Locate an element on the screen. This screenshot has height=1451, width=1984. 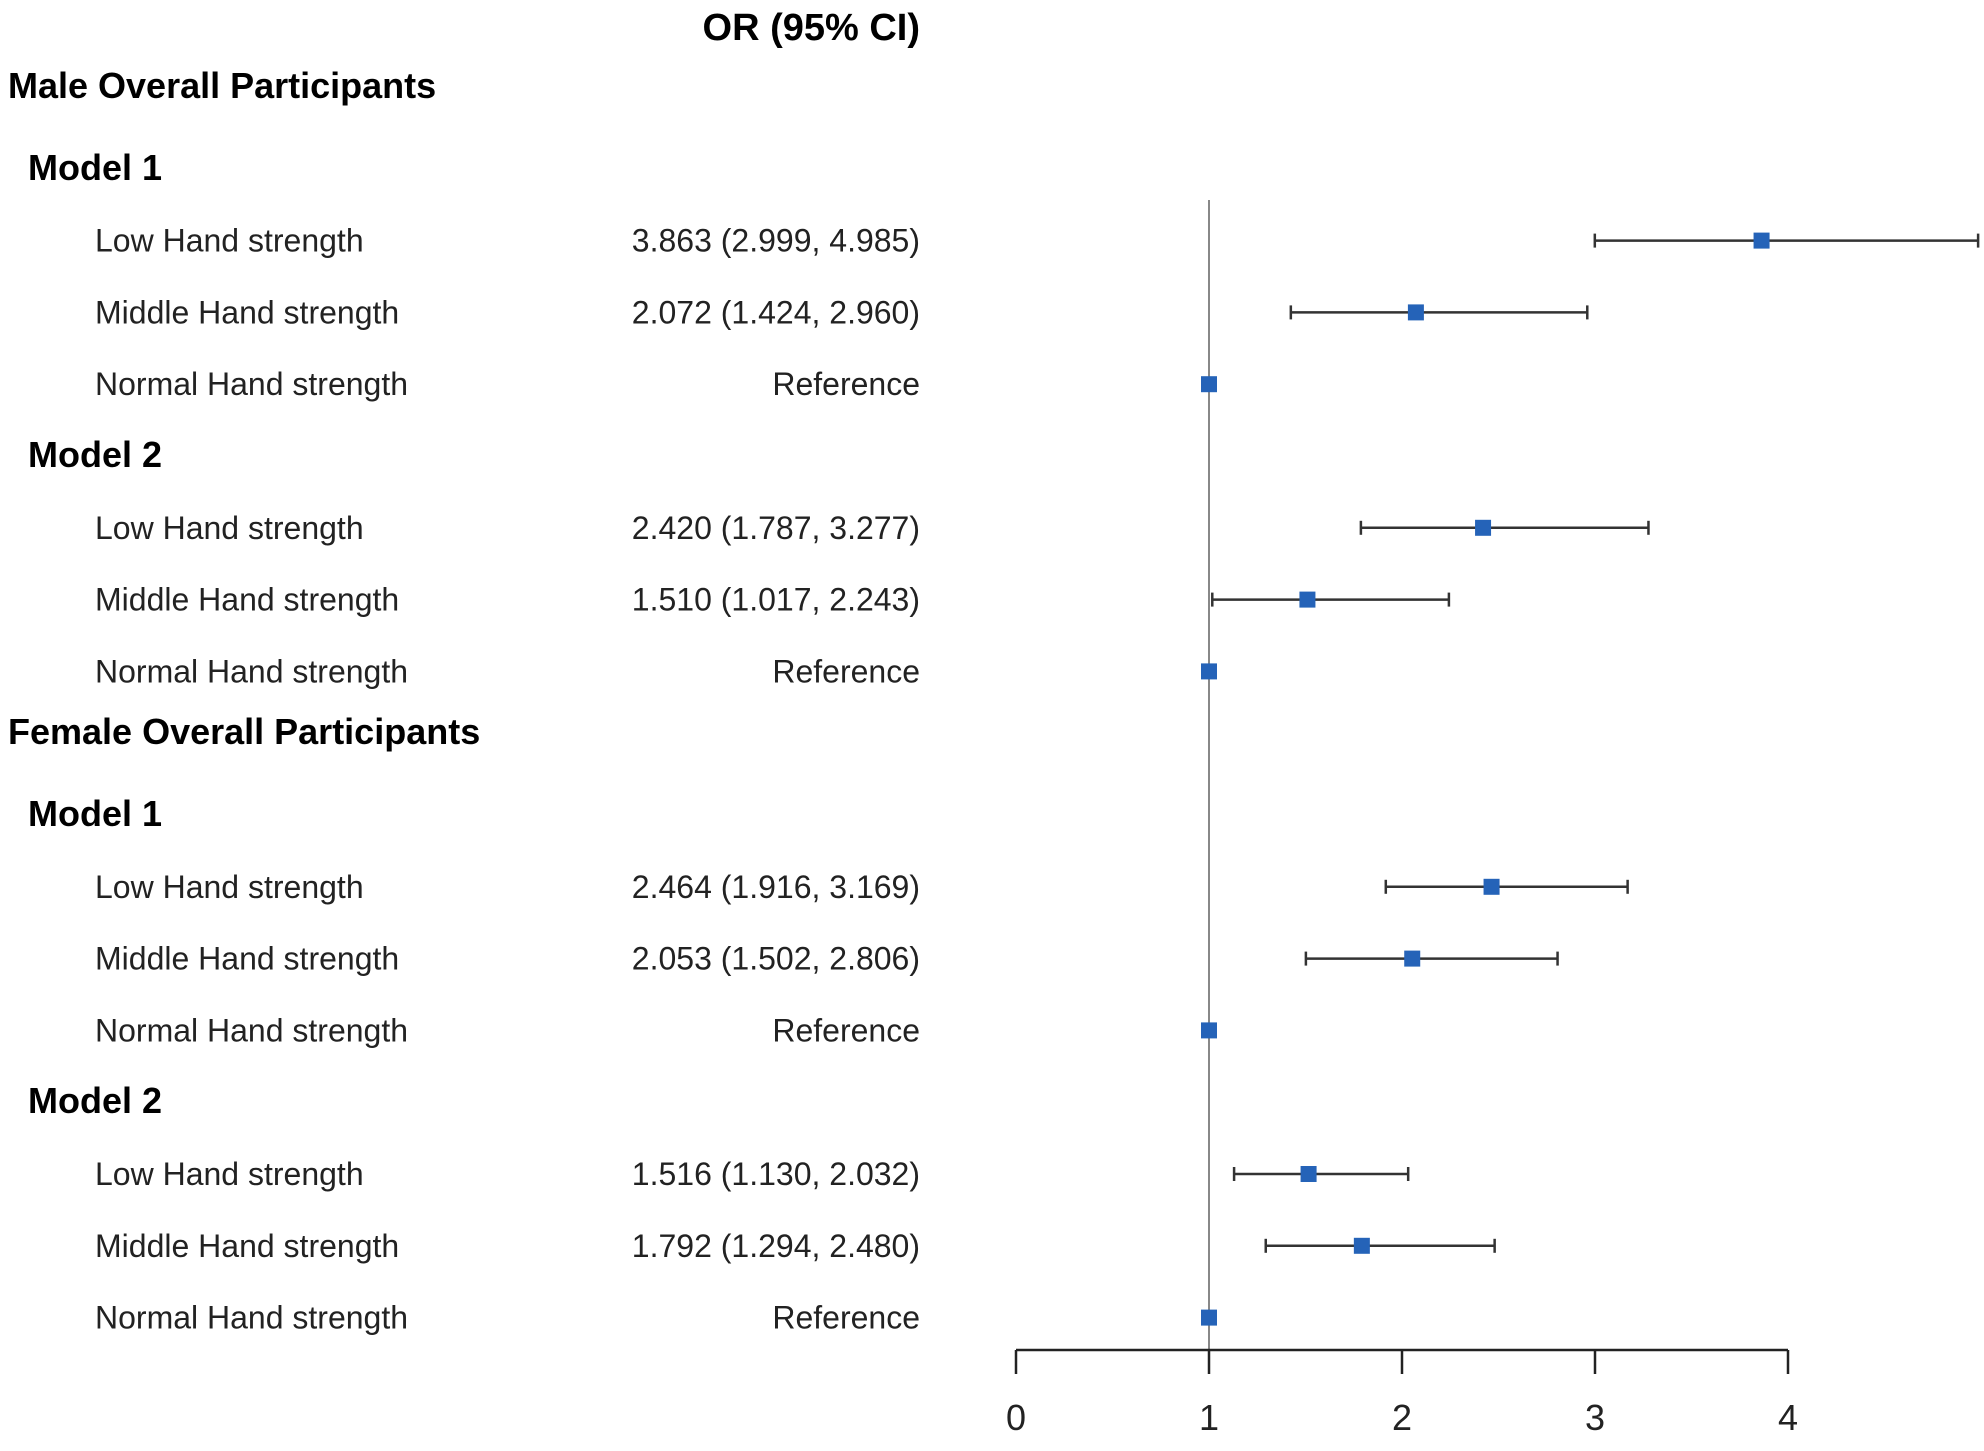
x-tick-label: 1 is located at coordinates (1209, 1417).